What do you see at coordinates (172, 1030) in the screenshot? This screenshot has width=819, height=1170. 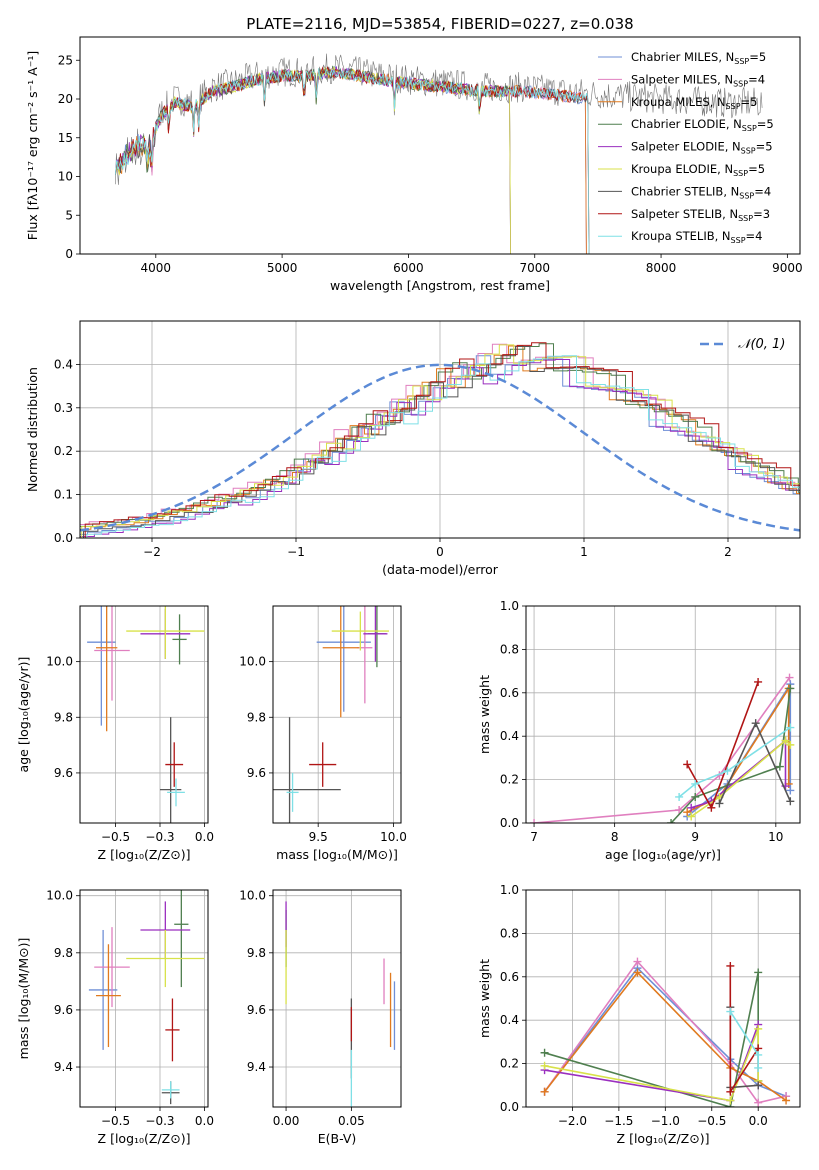 I see `mass_vs_Z-errorbar-salpeter-stelib` at bounding box center [172, 1030].